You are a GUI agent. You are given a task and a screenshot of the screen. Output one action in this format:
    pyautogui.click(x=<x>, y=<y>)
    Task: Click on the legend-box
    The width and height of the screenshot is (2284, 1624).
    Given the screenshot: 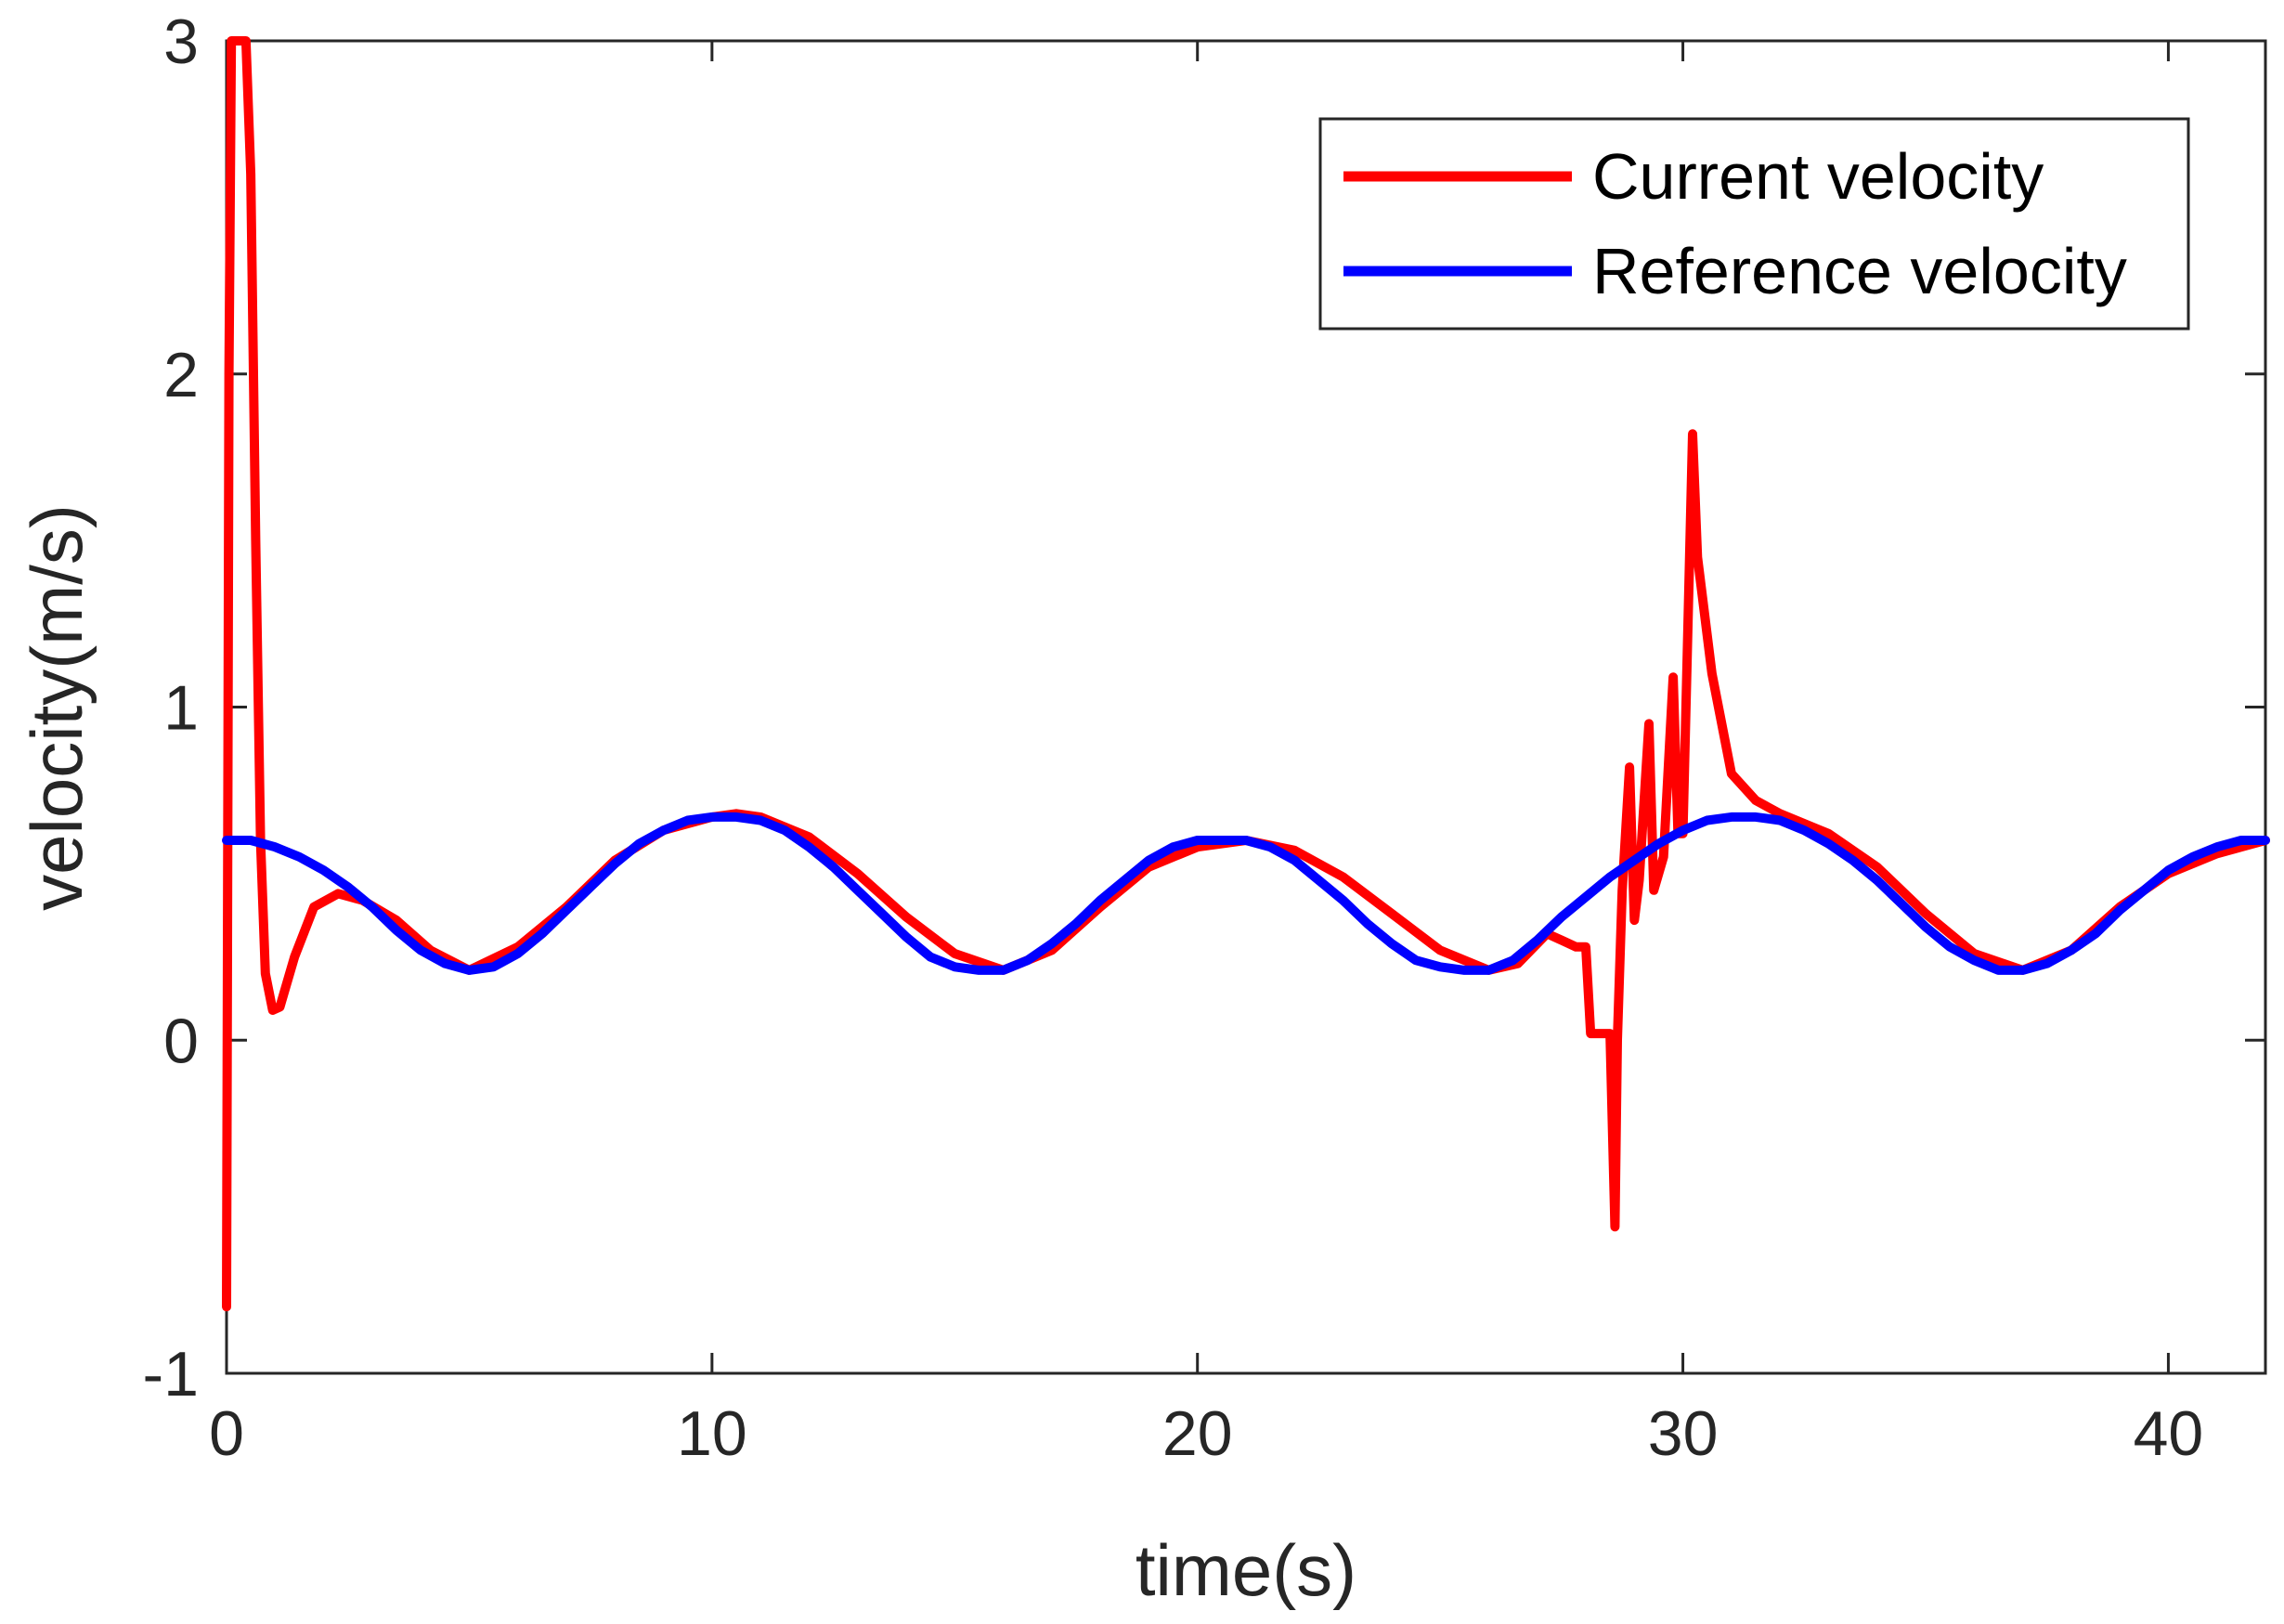 What is the action you would take?
    pyautogui.click(x=1754, y=224)
    